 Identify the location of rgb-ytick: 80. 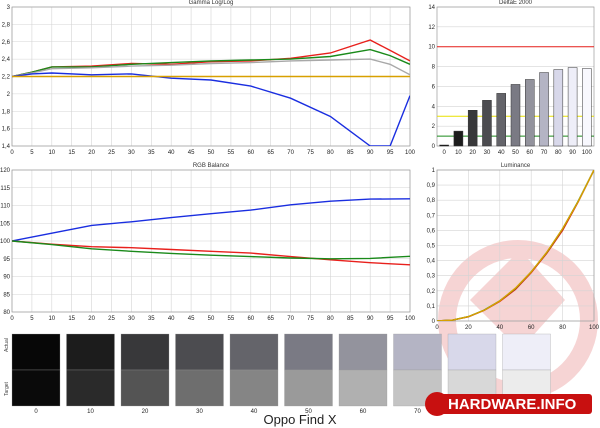
(6, 313).